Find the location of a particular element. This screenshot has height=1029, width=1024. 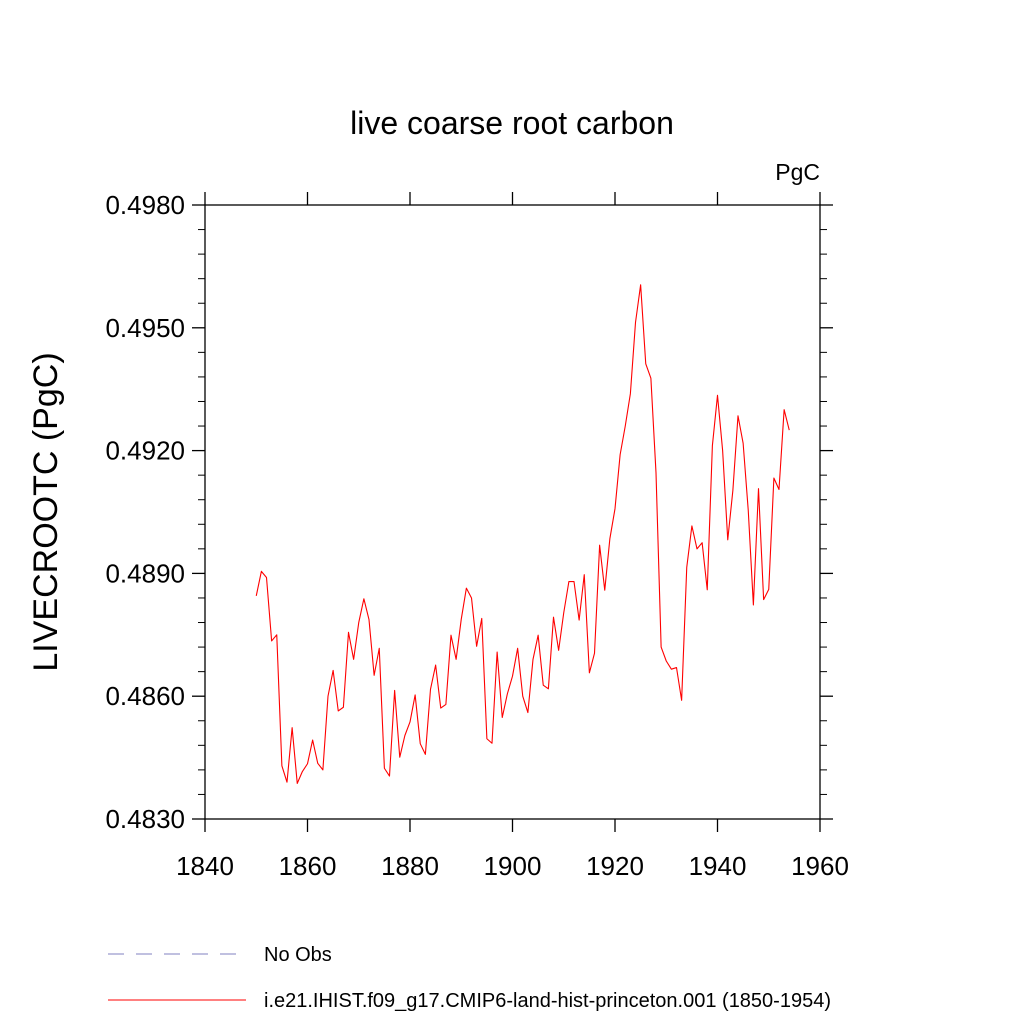

y-tick-label: 0.4920 is located at coordinates (145, 451).